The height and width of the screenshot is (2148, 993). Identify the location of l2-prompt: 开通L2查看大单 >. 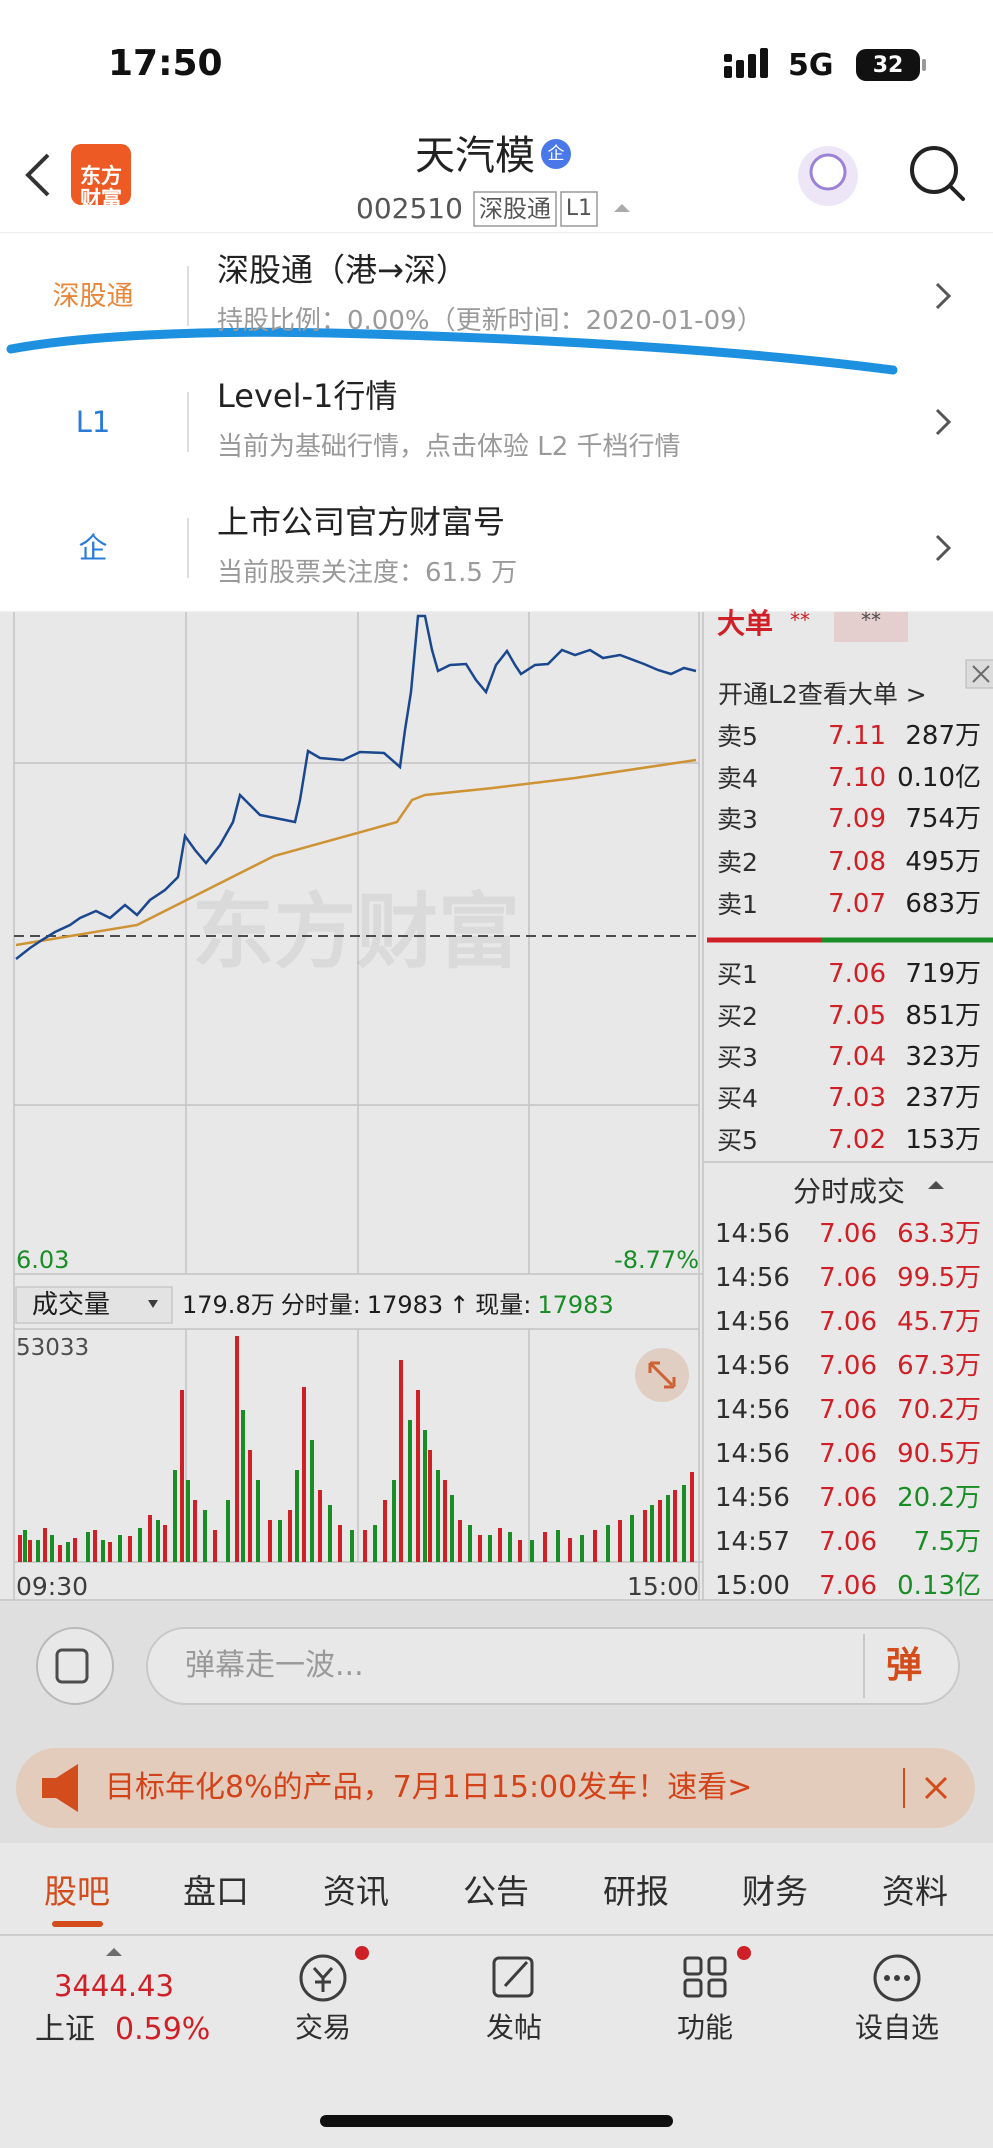
(822, 694).